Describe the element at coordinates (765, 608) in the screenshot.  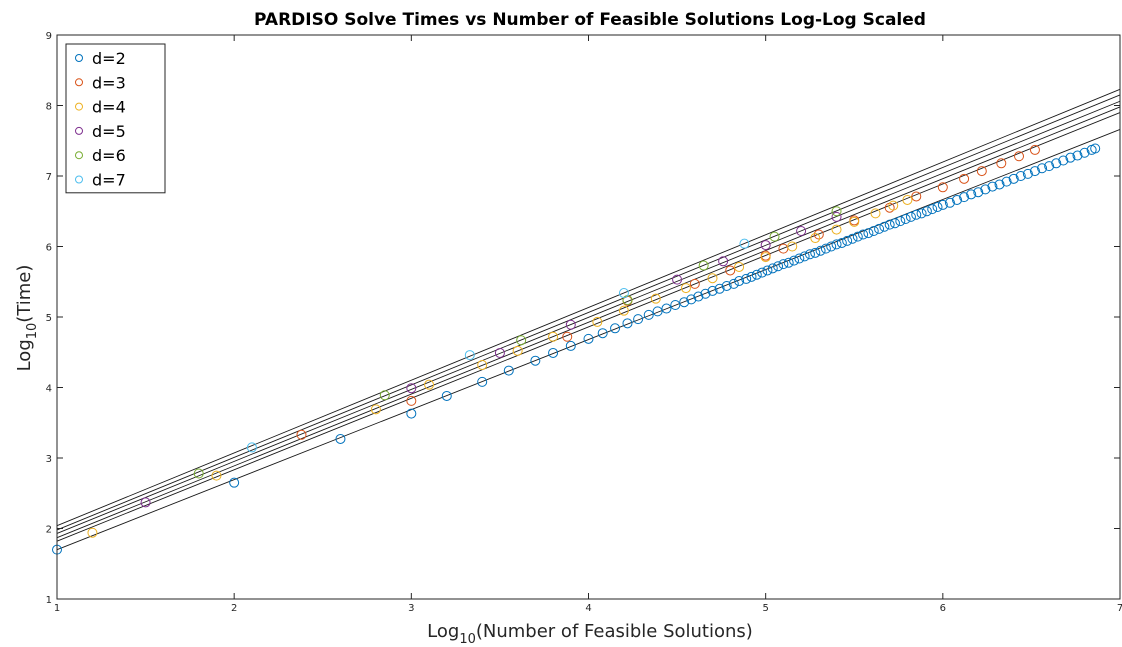
I see `x-tick-label: 5` at that location.